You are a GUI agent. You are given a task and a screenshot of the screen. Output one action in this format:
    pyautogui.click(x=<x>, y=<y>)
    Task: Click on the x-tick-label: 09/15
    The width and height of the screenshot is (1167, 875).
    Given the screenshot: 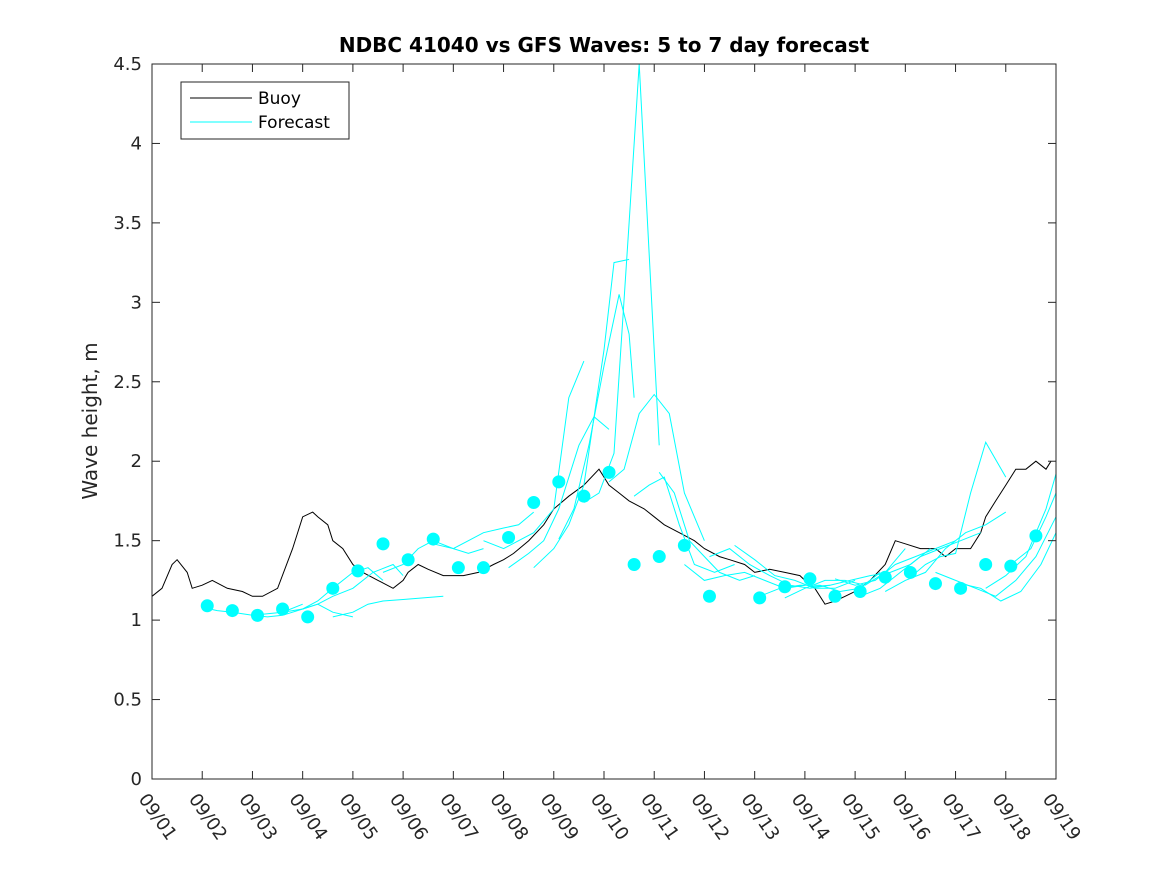 What is the action you would take?
    pyautogui.click(x=860, y=817)
    